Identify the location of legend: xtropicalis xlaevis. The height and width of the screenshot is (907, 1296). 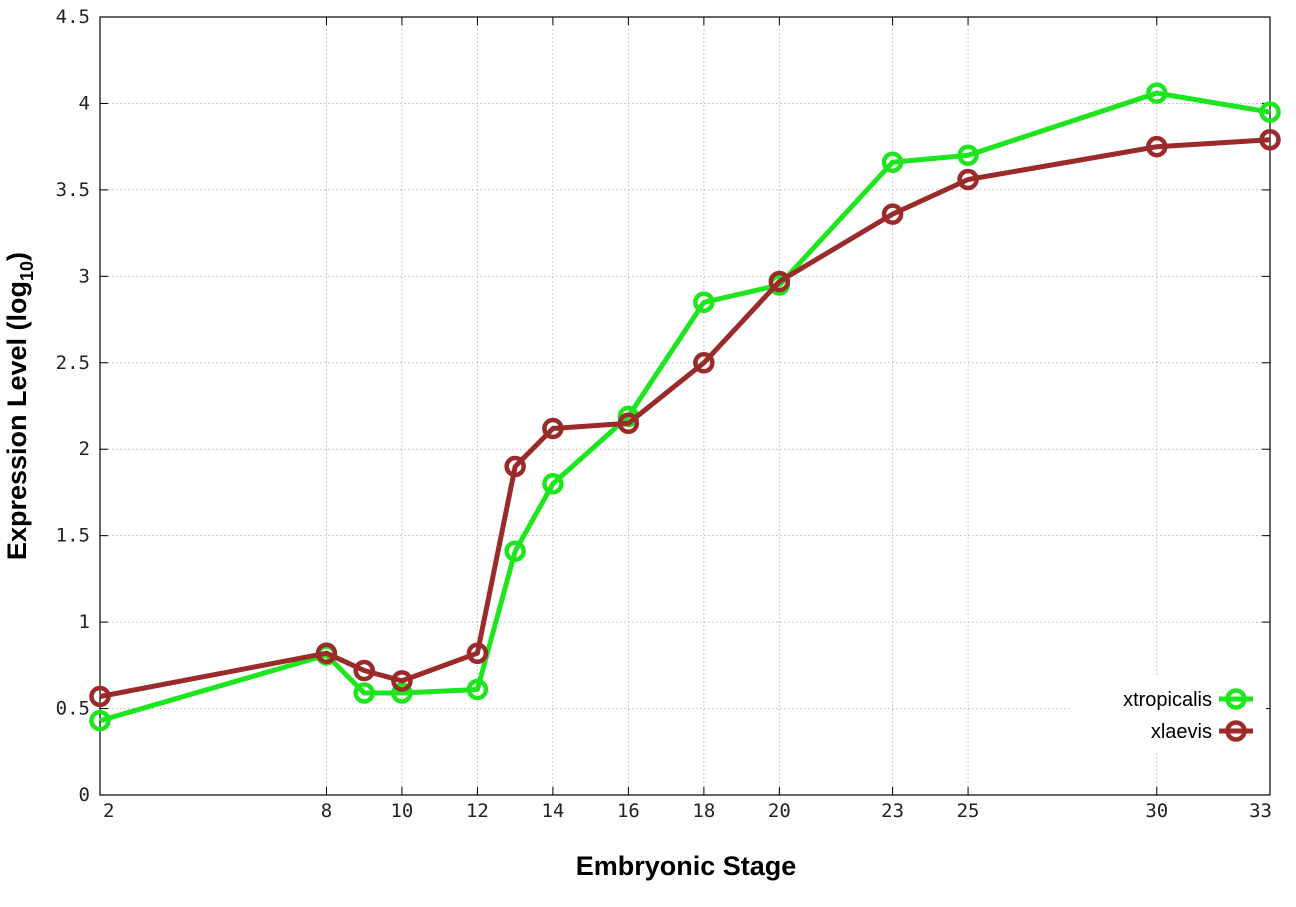
(1168, 714).